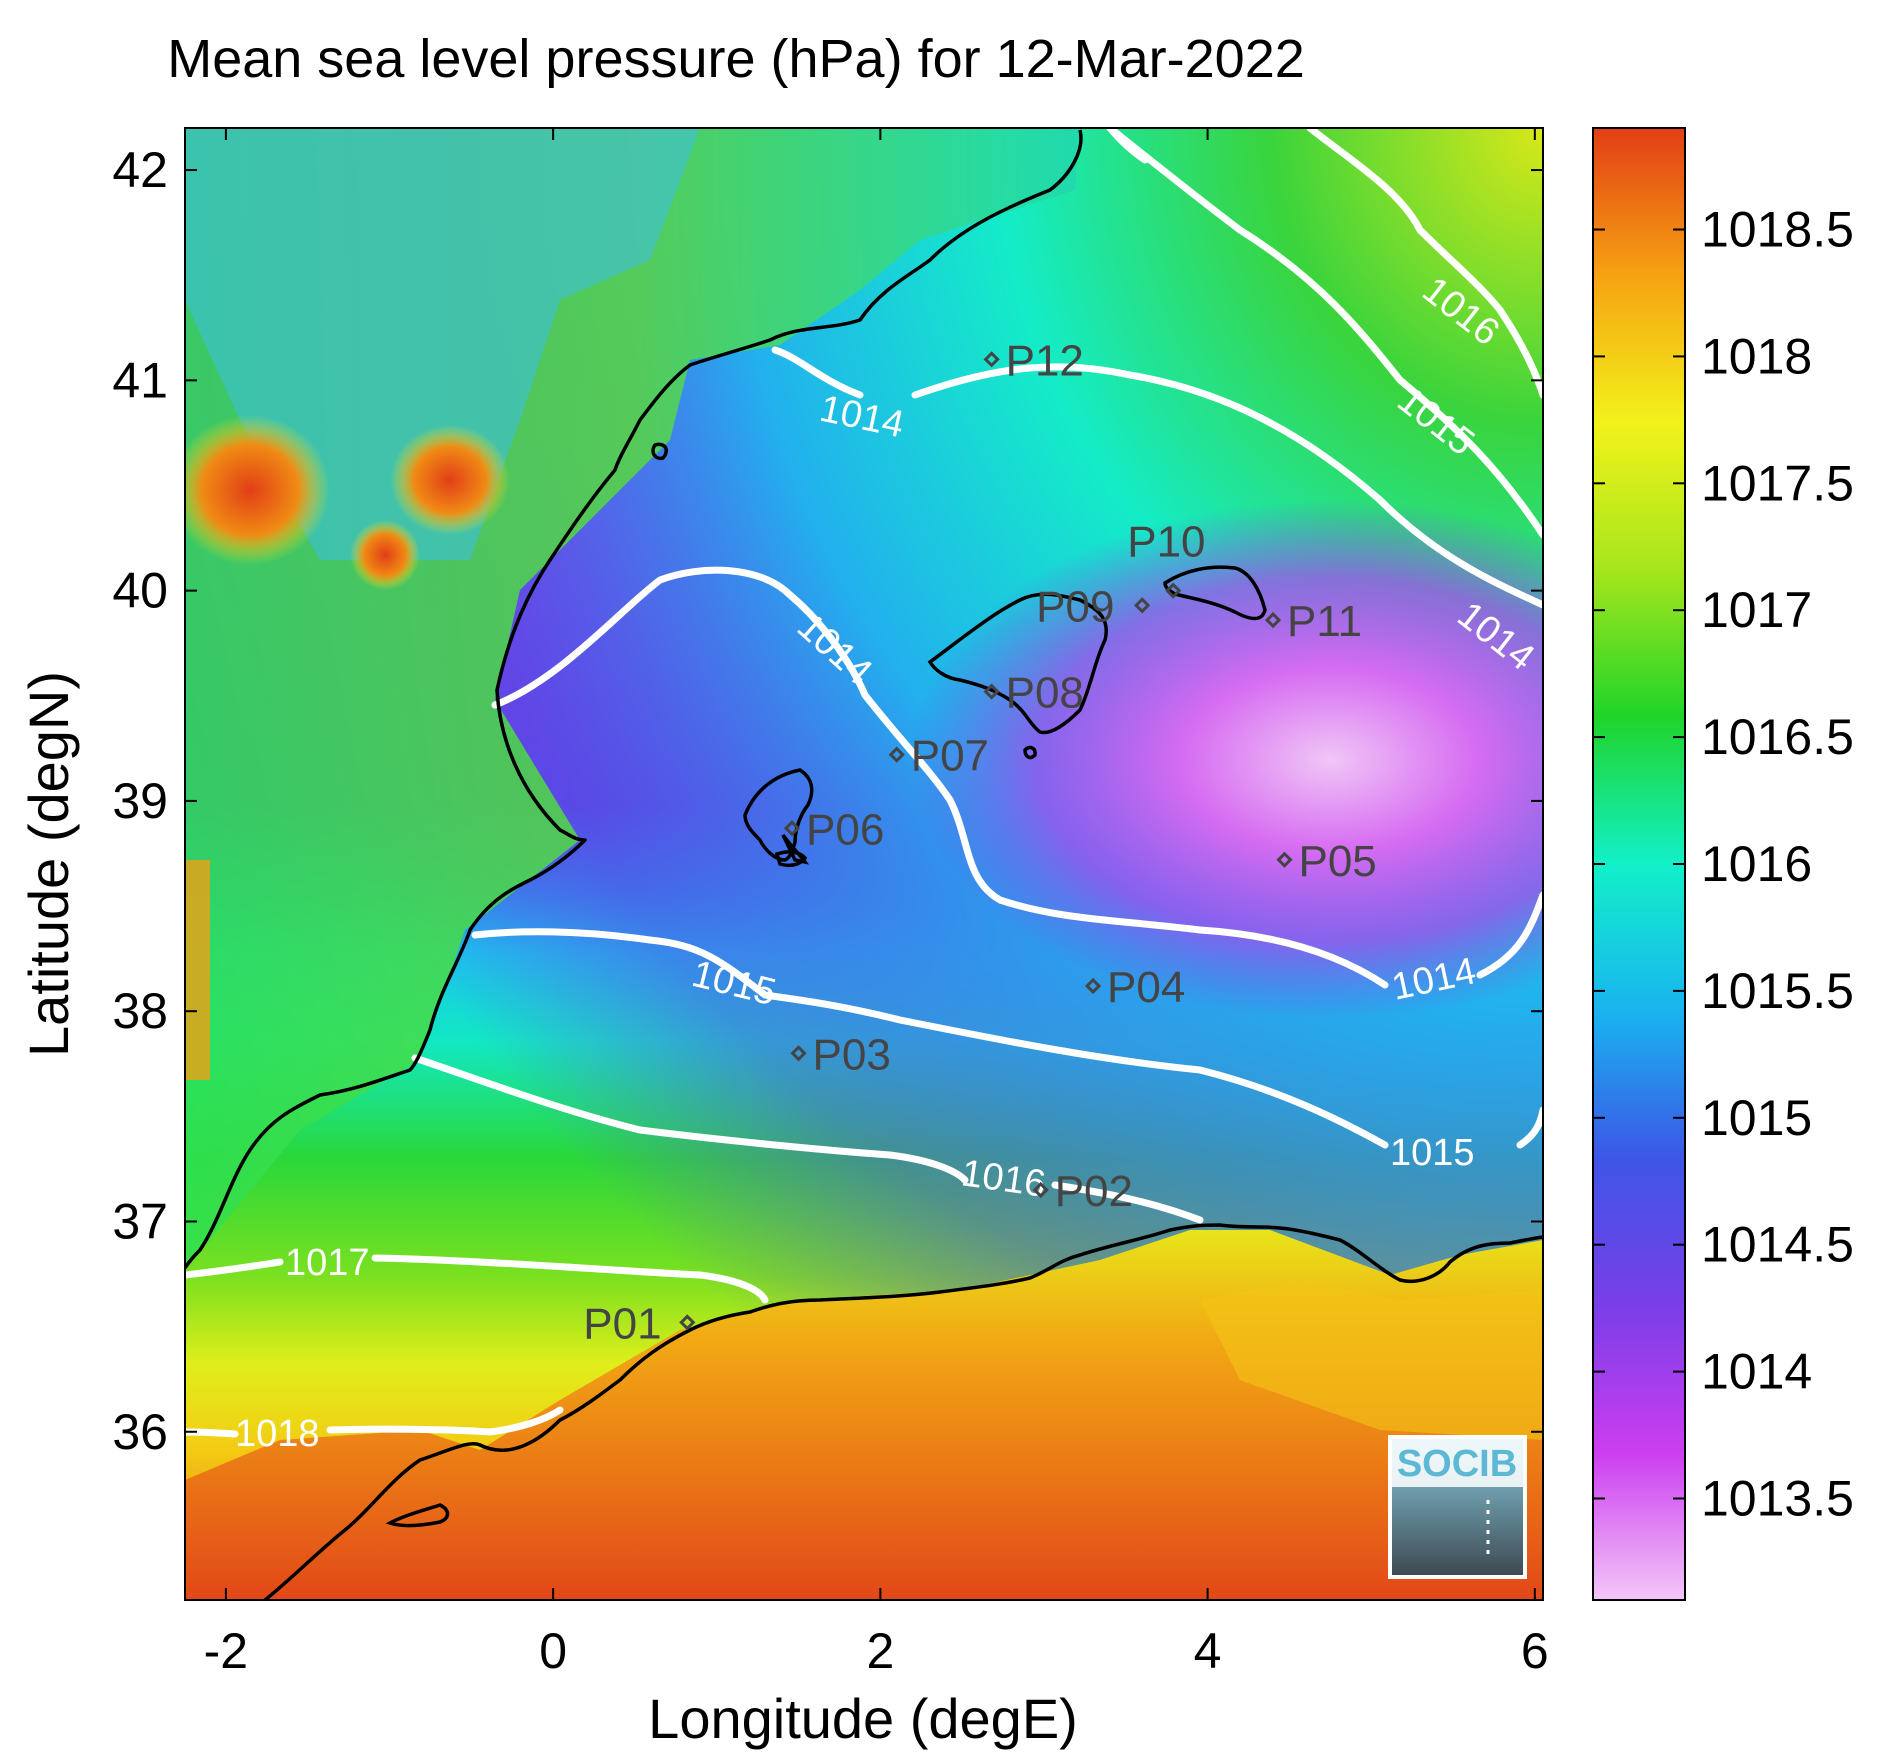 This screenshot has width=1904, height=1758. Describe the element at coordinates (1045, 693) in the screenshot. I see `station-label-p08: P08` at that location.